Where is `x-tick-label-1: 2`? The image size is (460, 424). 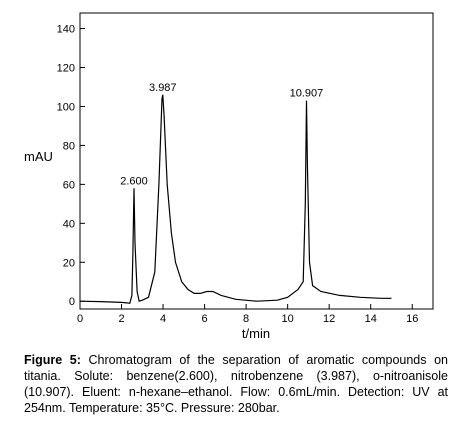
x-tick-label-1: 2 is located at coordinates (121, 319).